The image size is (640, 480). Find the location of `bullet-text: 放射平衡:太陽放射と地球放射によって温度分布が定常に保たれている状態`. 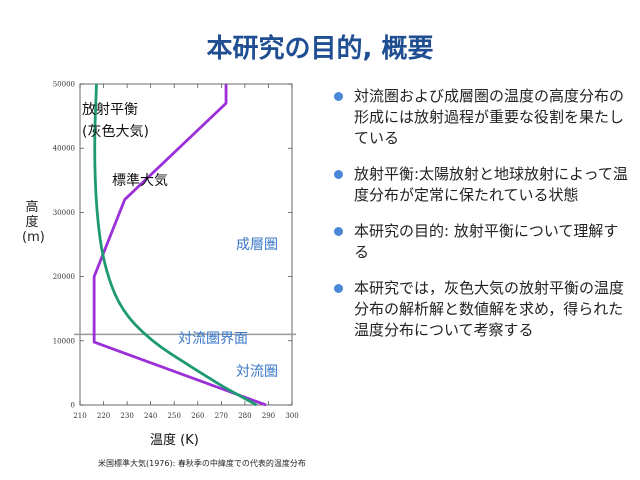

bullet-text: 放射平衡:太陽放射と地球放射によって温度分布が定常に保たれている状態 is located at coordinates (491, 184).